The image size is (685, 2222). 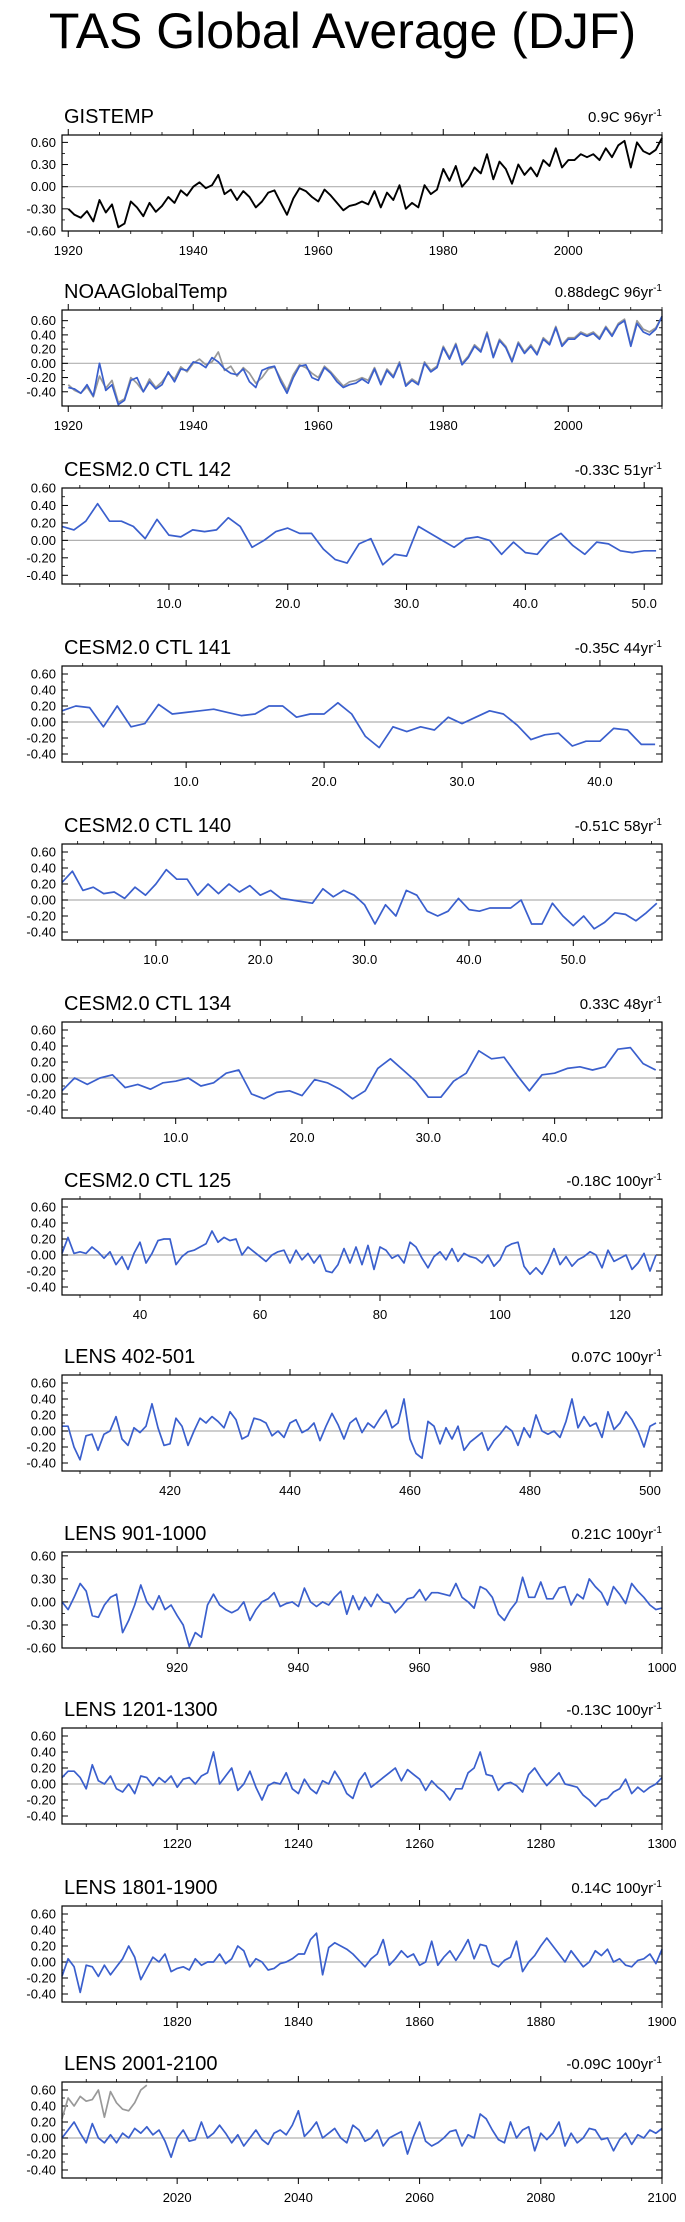 I want to click on x-tick-label: 1220, so click(x=177, y=1843).